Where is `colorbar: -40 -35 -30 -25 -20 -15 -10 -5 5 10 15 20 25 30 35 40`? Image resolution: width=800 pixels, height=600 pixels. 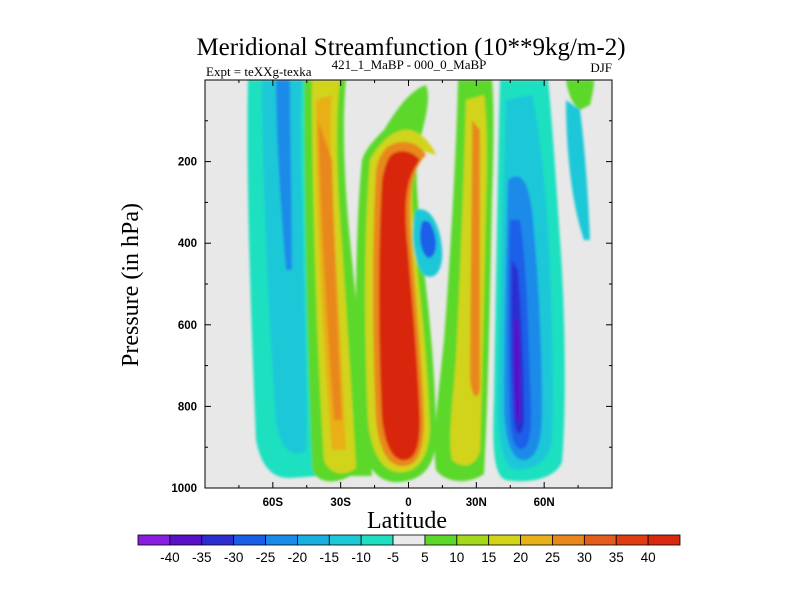 colorbar: -40 -35 -30 -25 -20 -15 -10 -5 5 10 15 20 25 30 35 40 is located at coordinates (409, 549).